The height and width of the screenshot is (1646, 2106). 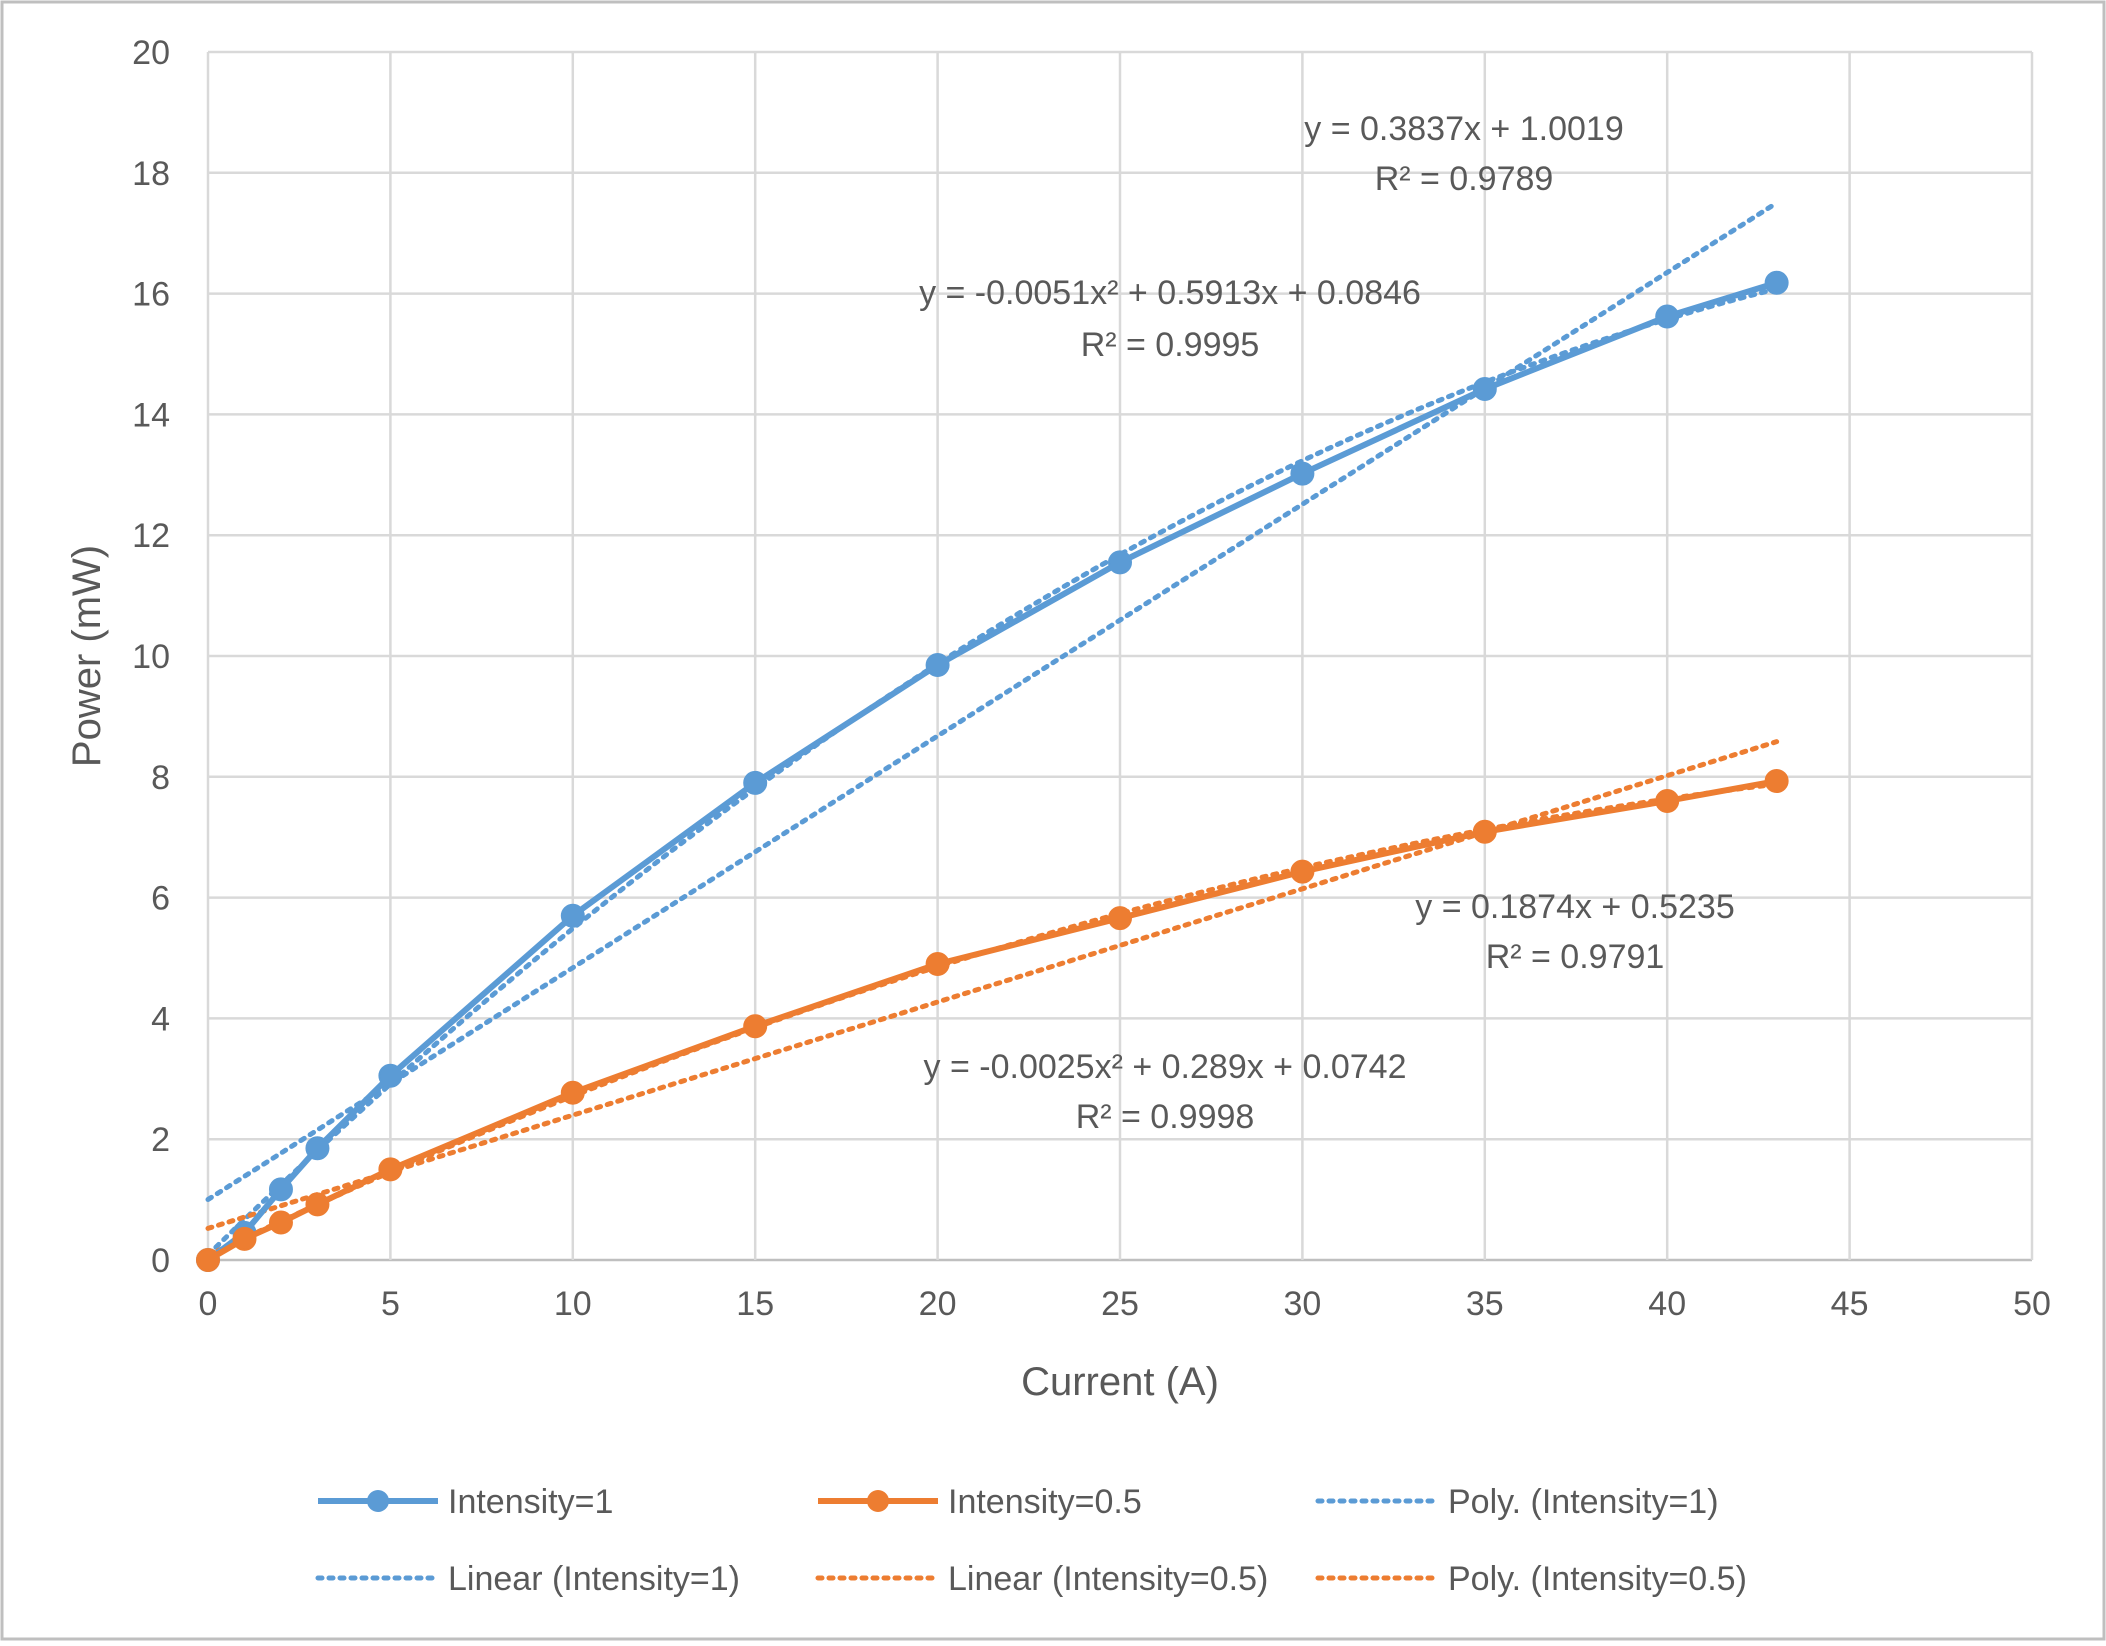 What do you see at coordinates (1485, 1304) in the screenshot?
I see `x-tick-label: 35` at bounding box center [1485, 1304].